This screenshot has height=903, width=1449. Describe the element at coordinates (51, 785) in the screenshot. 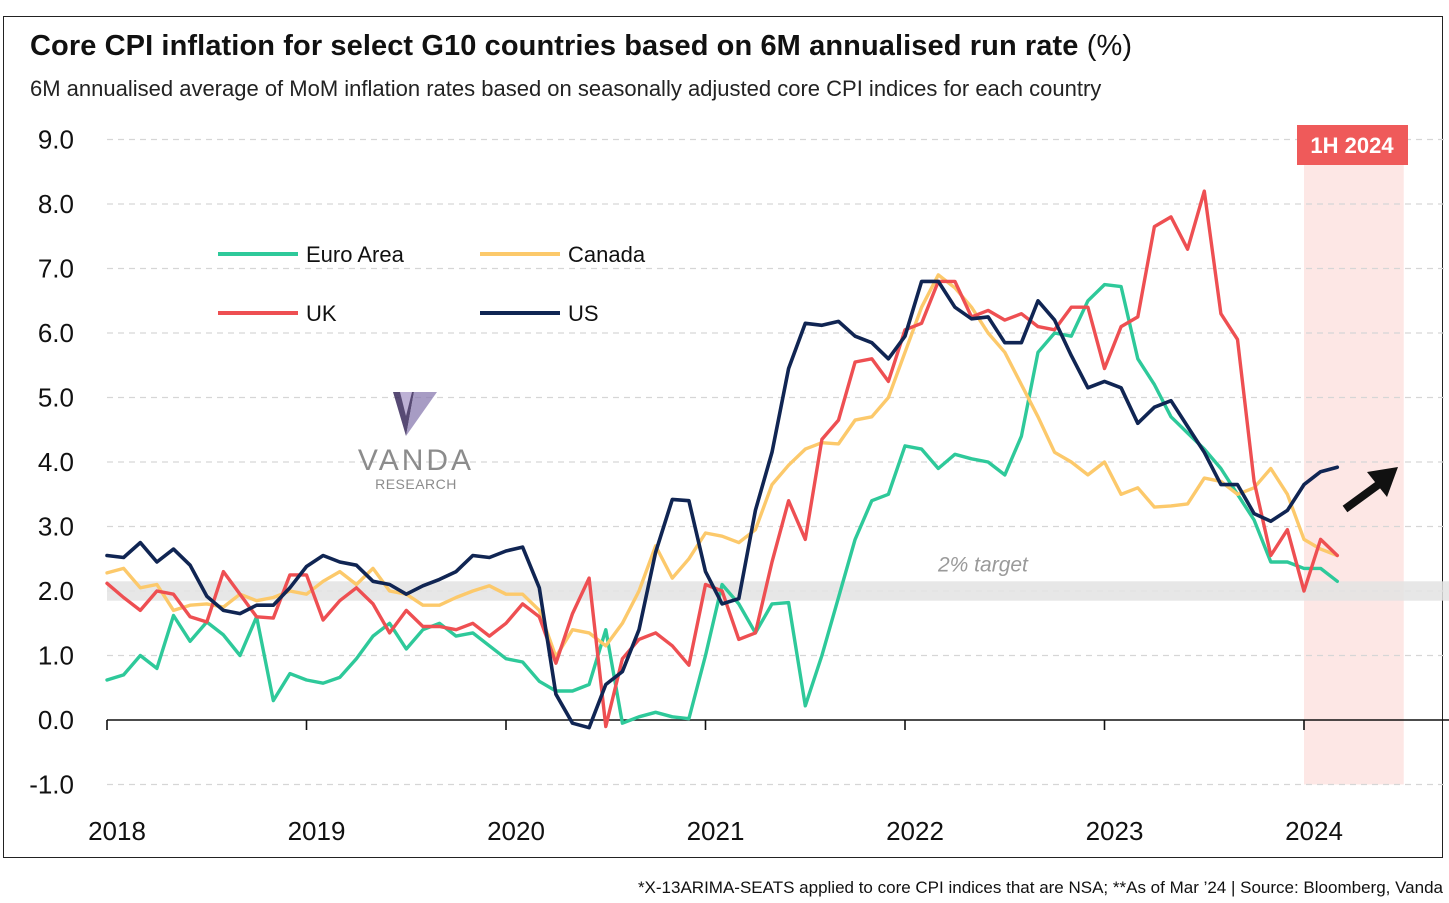

I see `y-tick-label: -1.0` at that location.